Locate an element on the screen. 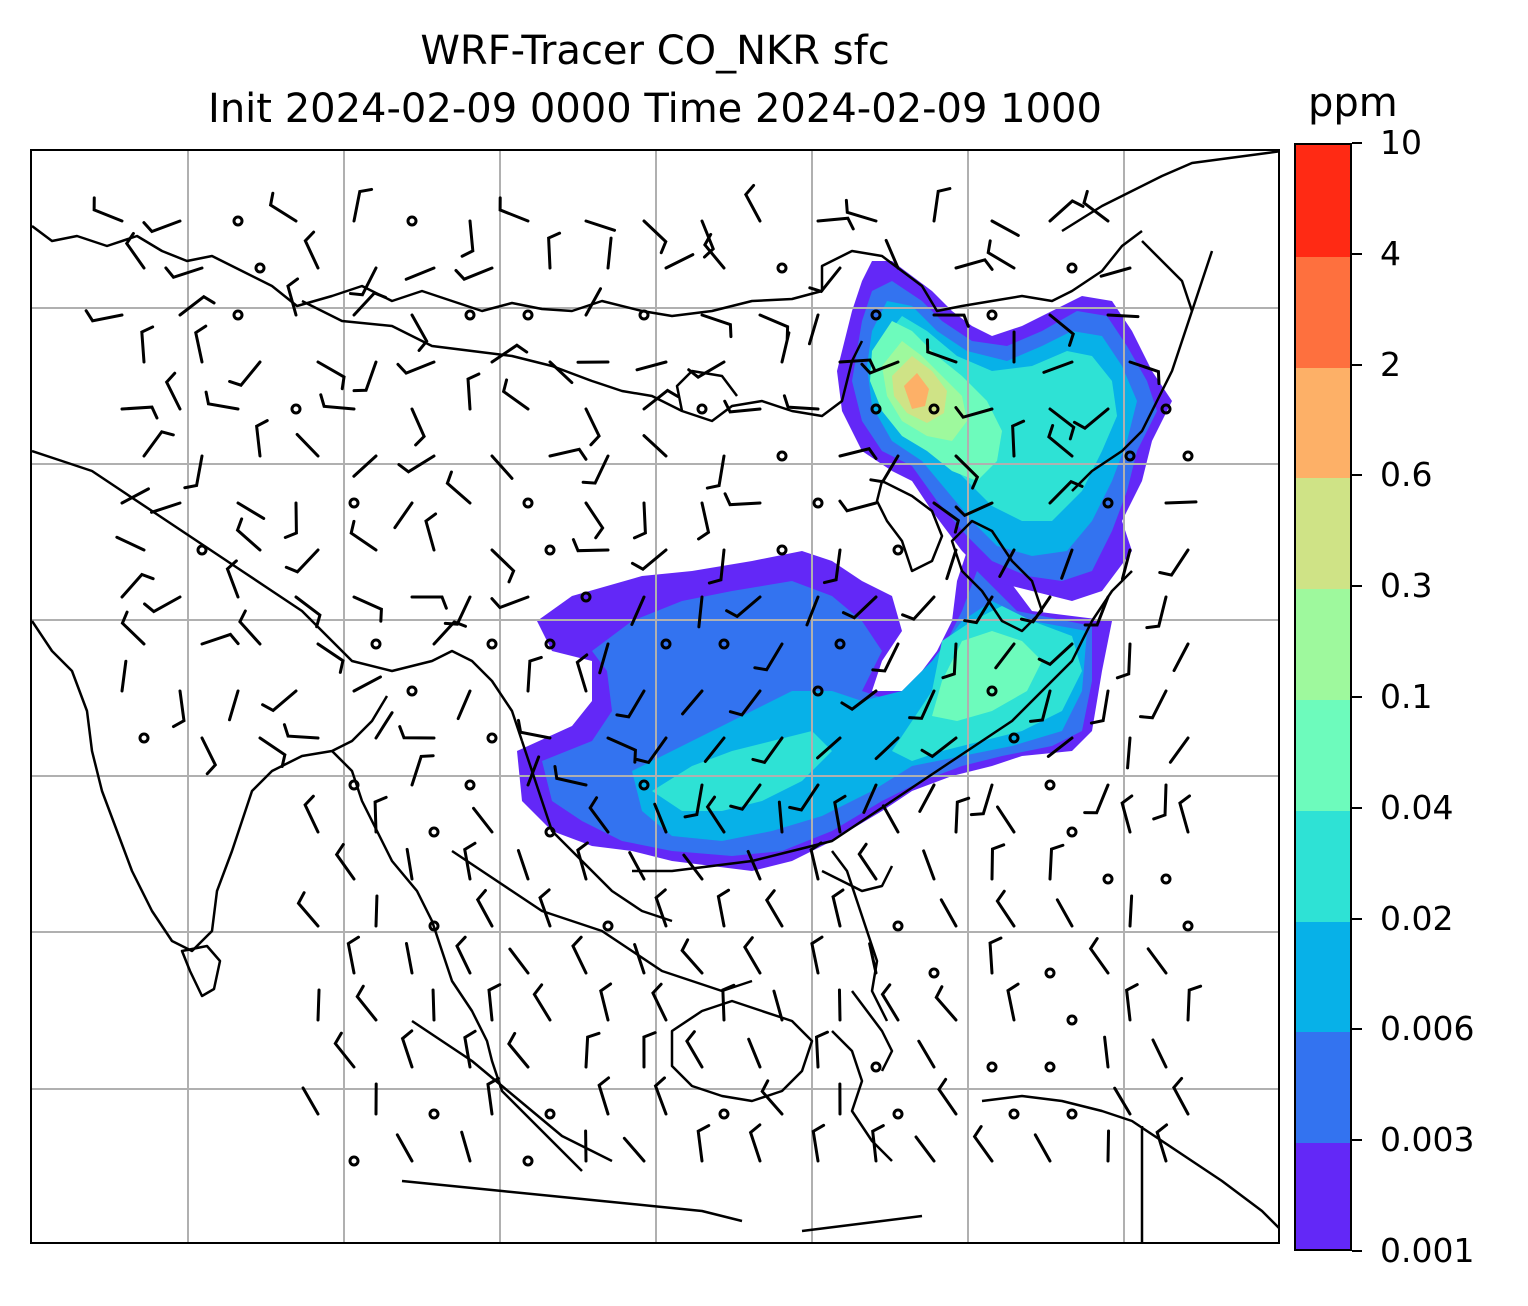  plot-title: WRF-Tracer CO_NKR sfc is located at coordinates (655, 51).